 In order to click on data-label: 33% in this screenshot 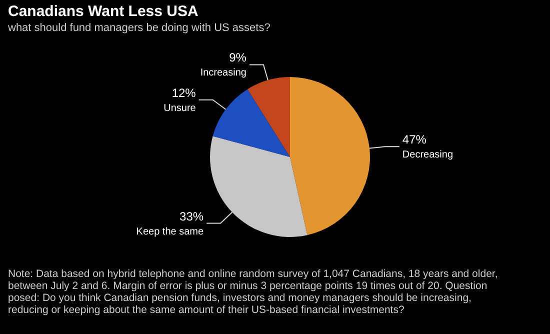, I will do `click(192, 216)`.